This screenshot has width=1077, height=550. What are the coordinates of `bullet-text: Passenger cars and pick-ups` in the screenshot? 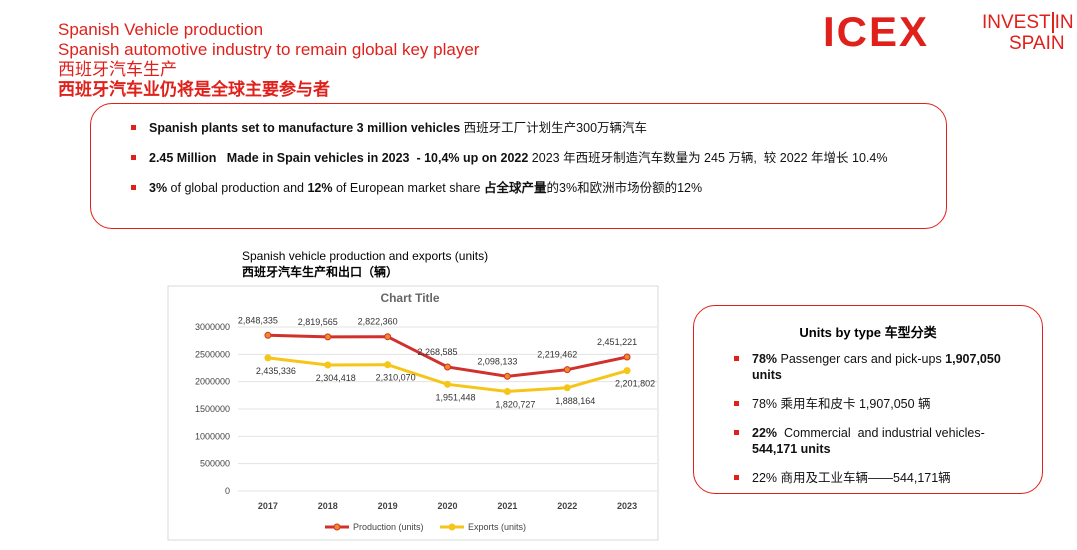 It's located at (861, 359).